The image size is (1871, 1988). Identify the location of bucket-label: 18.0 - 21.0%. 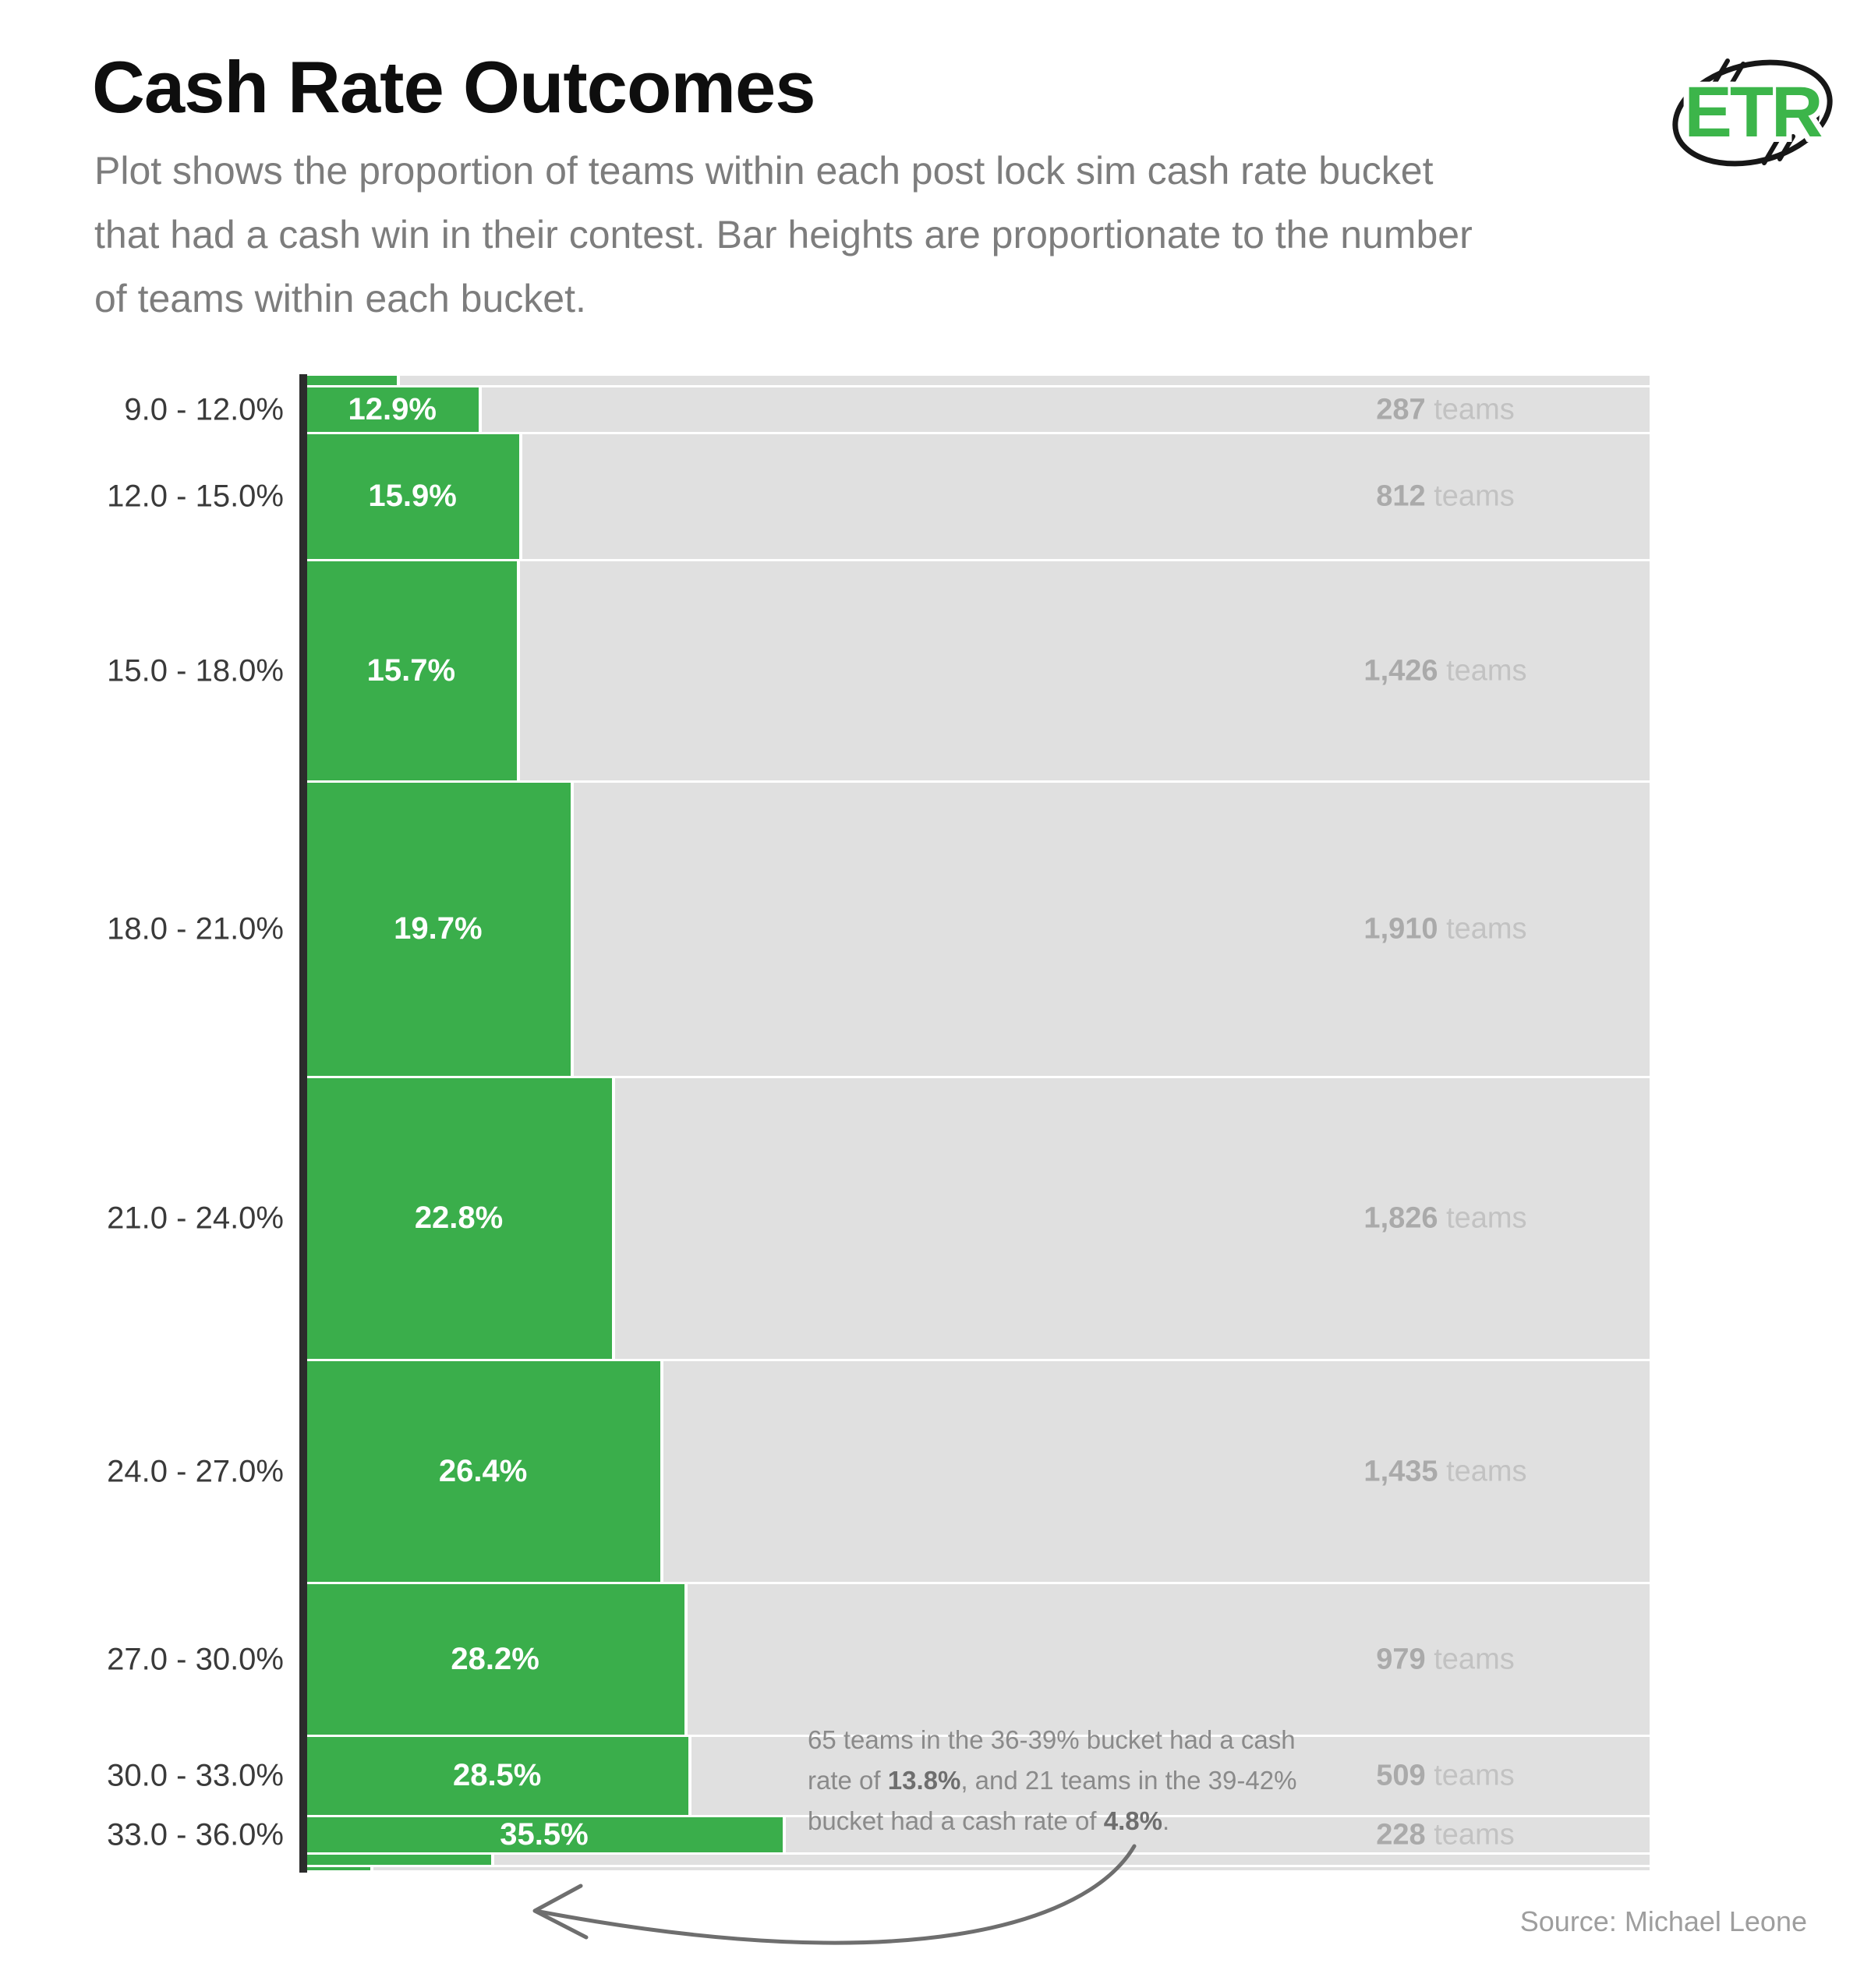
(195, 928).